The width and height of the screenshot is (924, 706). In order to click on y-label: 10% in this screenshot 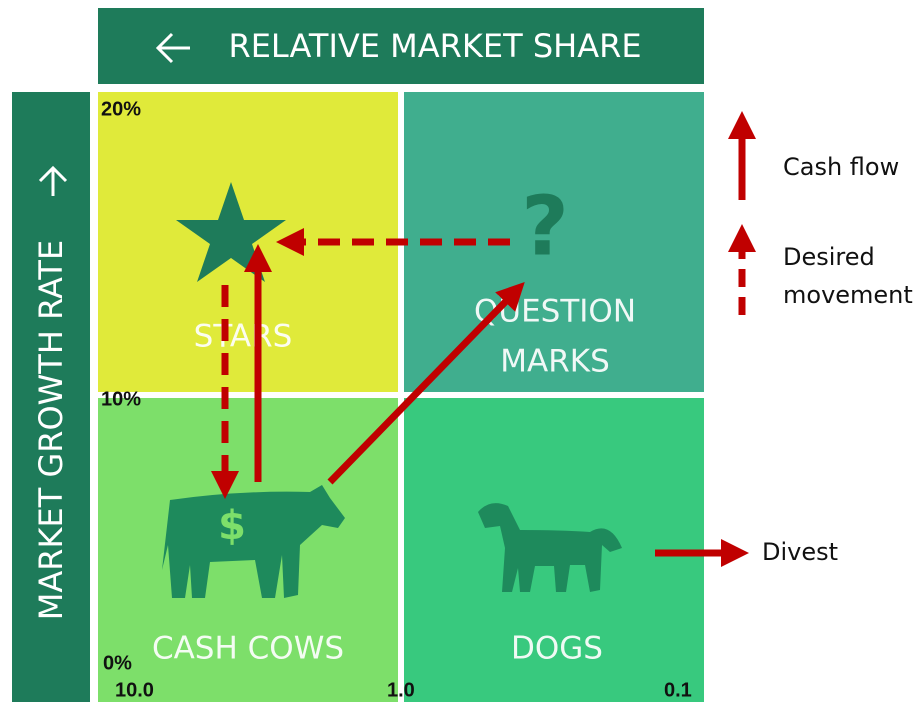, I will do `click(121, 399)`.